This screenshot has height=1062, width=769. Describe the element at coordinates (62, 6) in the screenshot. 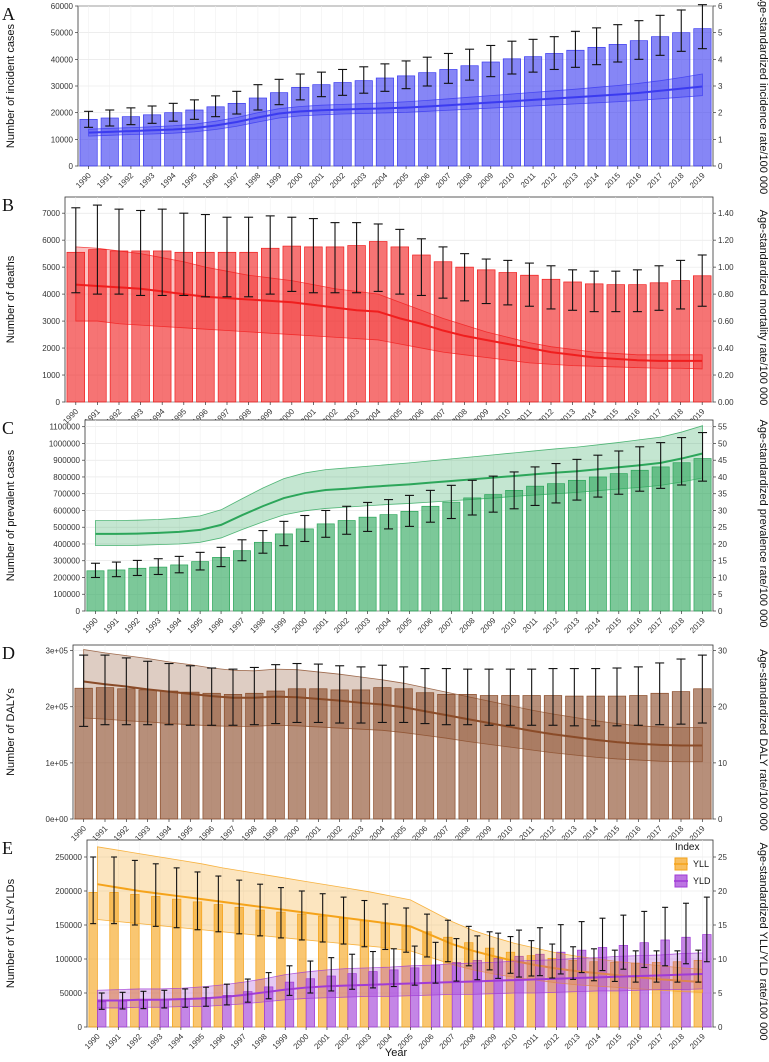

I see `y-tick-label: 60000` at that location.